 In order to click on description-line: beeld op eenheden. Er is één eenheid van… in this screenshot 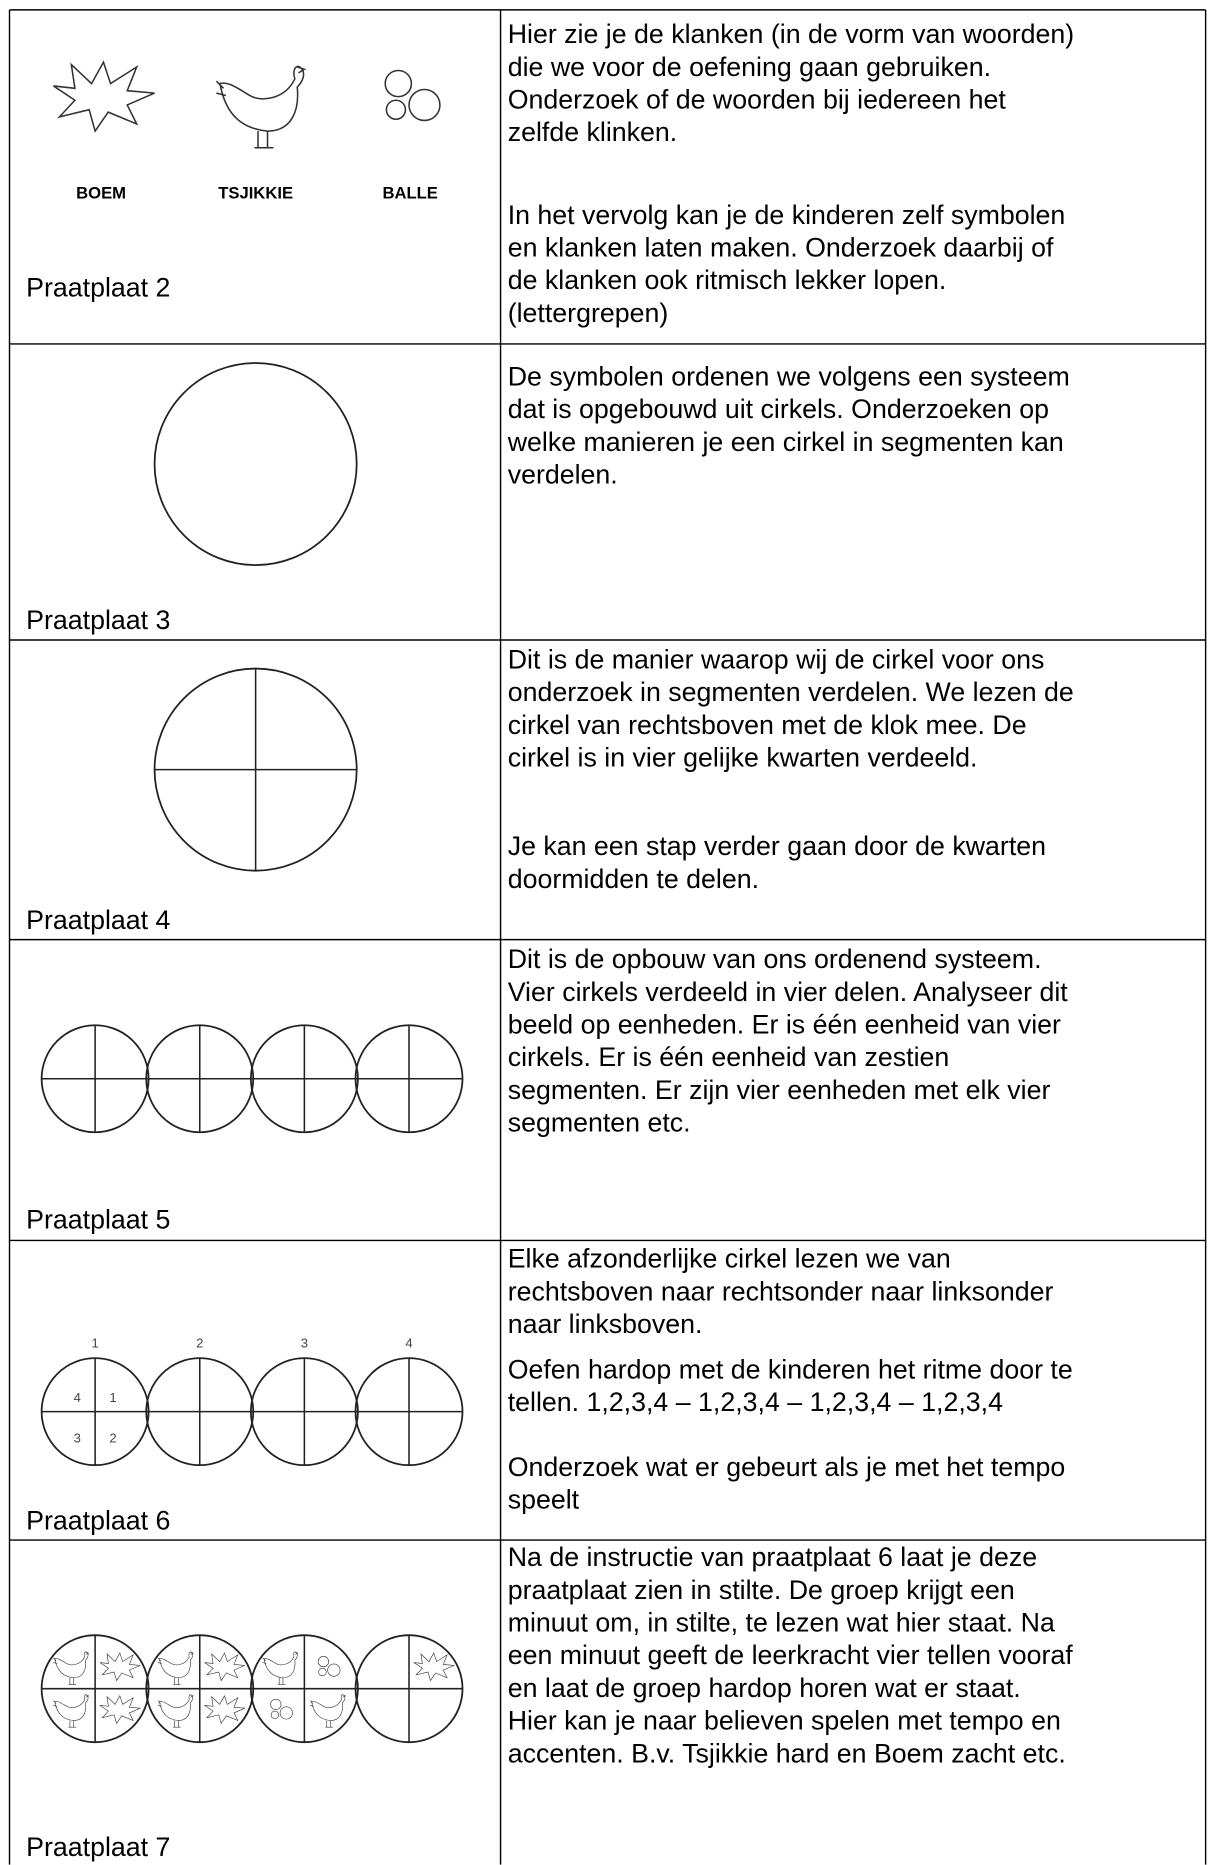, I will do `click(784, 1024)`.